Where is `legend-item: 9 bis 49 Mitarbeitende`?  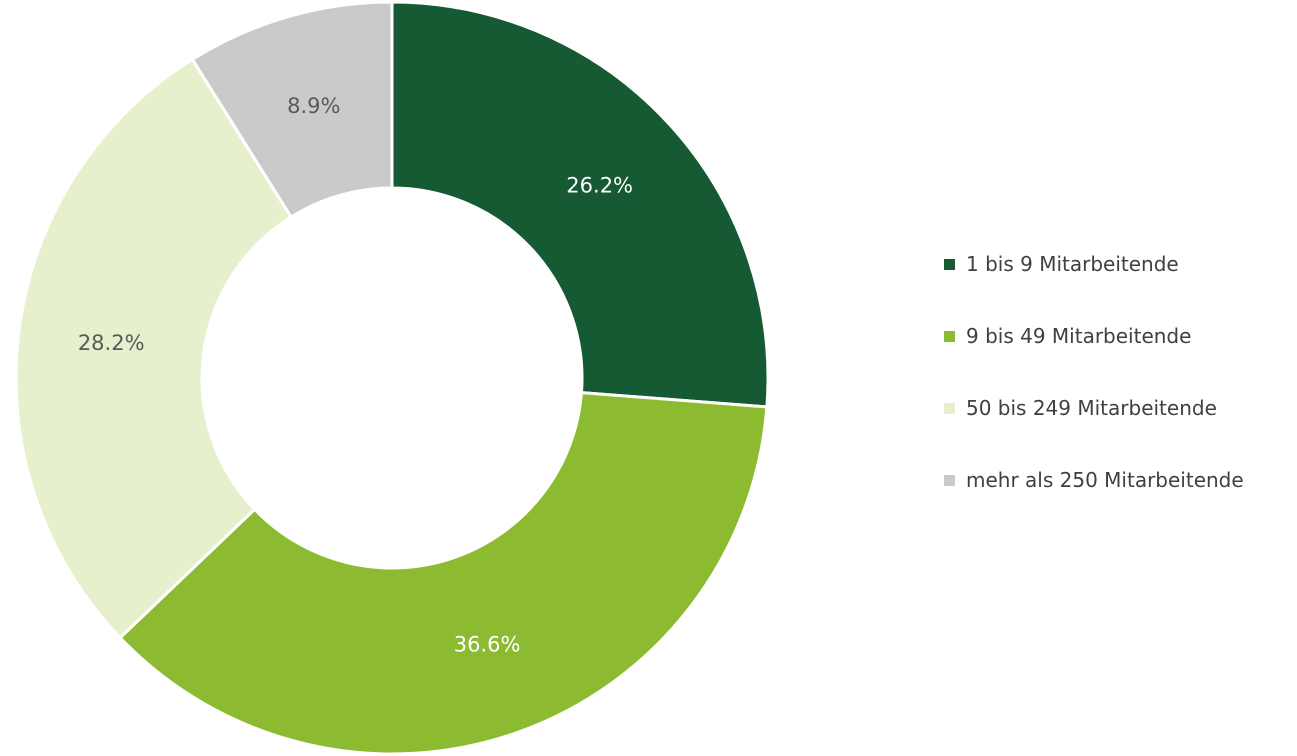 legend-item: 9 bis 49 Mitarbeitende is located at coordinates (1094, 336).